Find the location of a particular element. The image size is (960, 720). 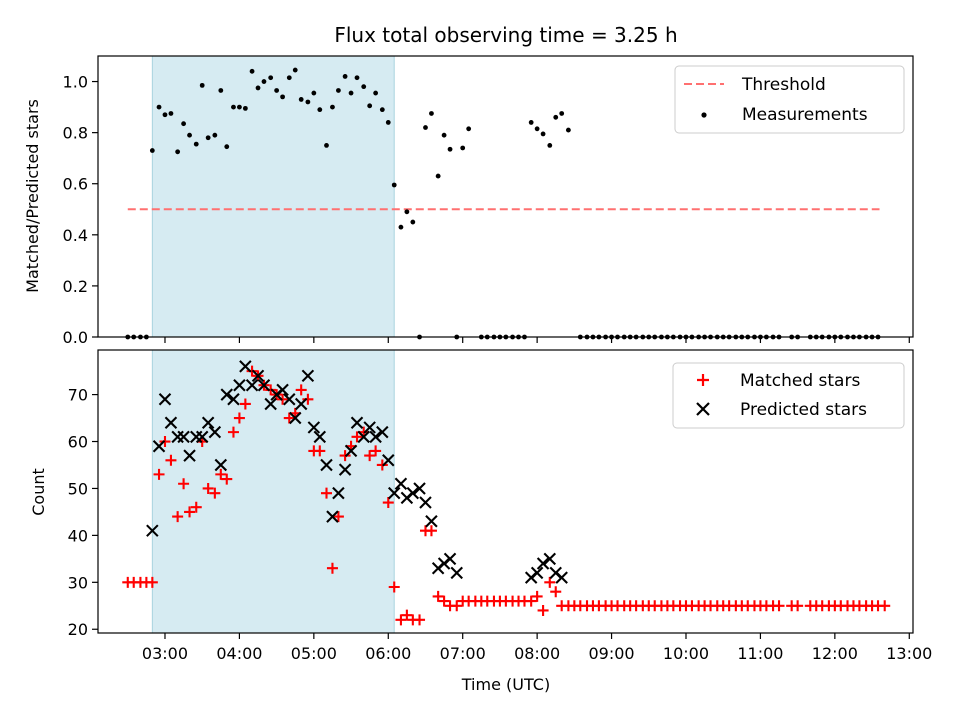

y-tick-label: 20 is located at coordinates (78, 629).